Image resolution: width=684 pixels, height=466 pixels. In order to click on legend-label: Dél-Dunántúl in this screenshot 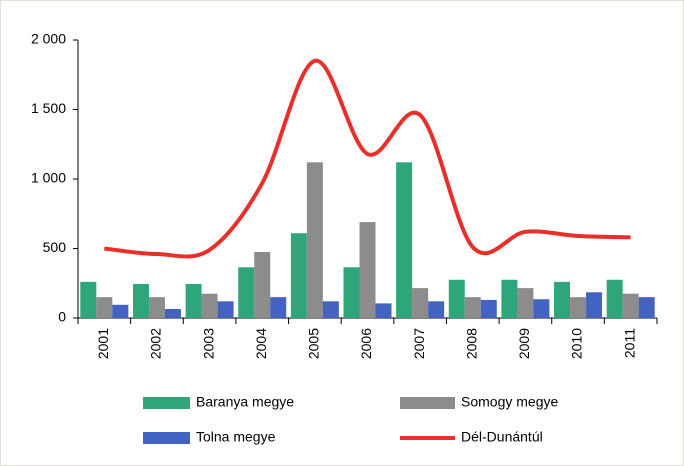, I will do `click(502, 437)`.